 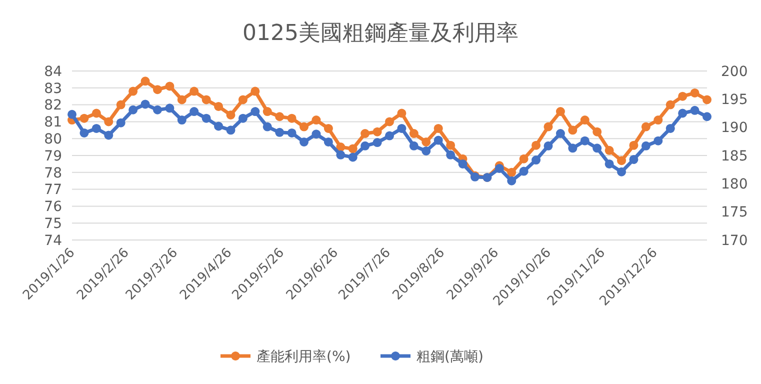 I want to click on y-tick-label: 81, so click(x=53, y=122).